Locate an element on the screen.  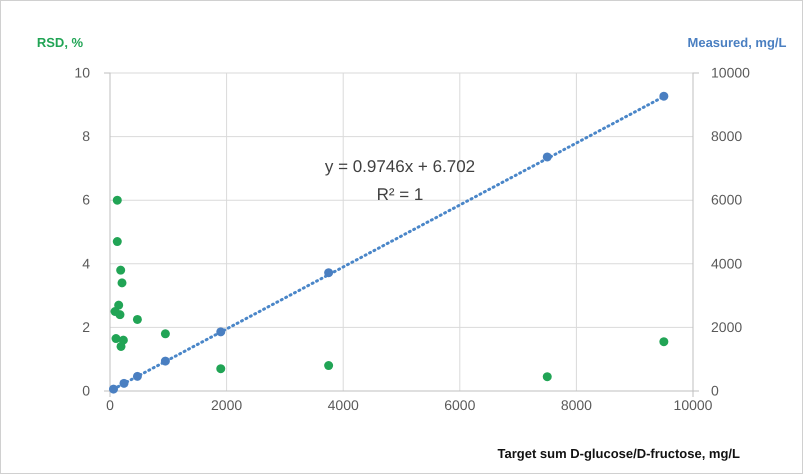
y2-tick-label: 10000 is located at coordinates (730, 72).